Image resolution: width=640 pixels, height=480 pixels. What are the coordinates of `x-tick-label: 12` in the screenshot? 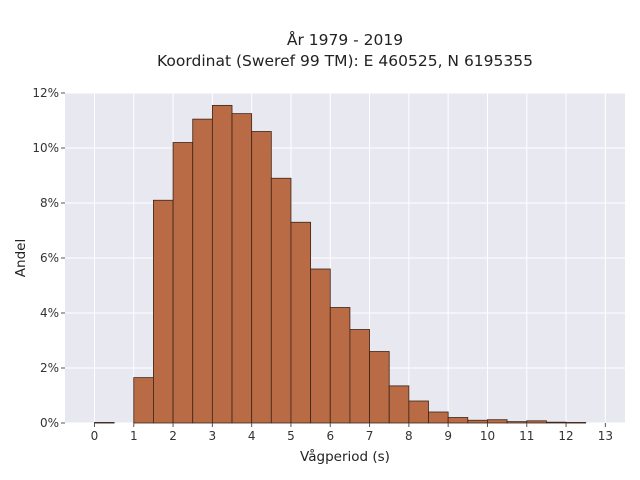 It's located at (565, 436).